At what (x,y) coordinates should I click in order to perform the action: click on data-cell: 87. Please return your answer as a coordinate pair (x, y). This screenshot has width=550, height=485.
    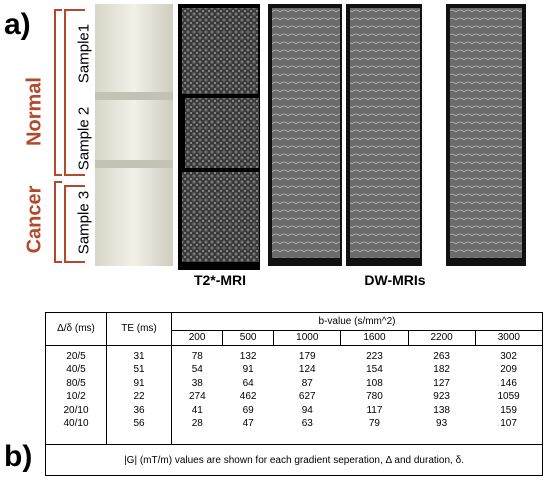
    Looking at the image, I should click on (307, 383).